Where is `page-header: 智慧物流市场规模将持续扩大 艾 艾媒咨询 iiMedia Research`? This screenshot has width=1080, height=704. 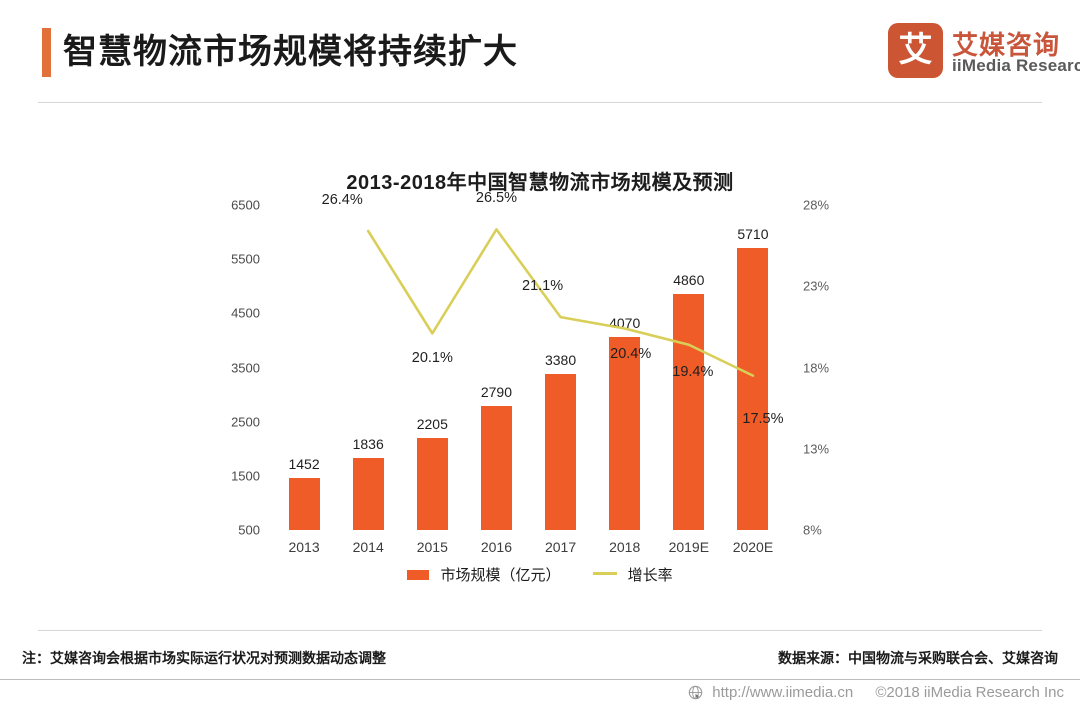
page-header: 智慧物流市场规模将持续扩大 艾 艾媒咨询 iiMedia Research is located at coordinates (540, 51).